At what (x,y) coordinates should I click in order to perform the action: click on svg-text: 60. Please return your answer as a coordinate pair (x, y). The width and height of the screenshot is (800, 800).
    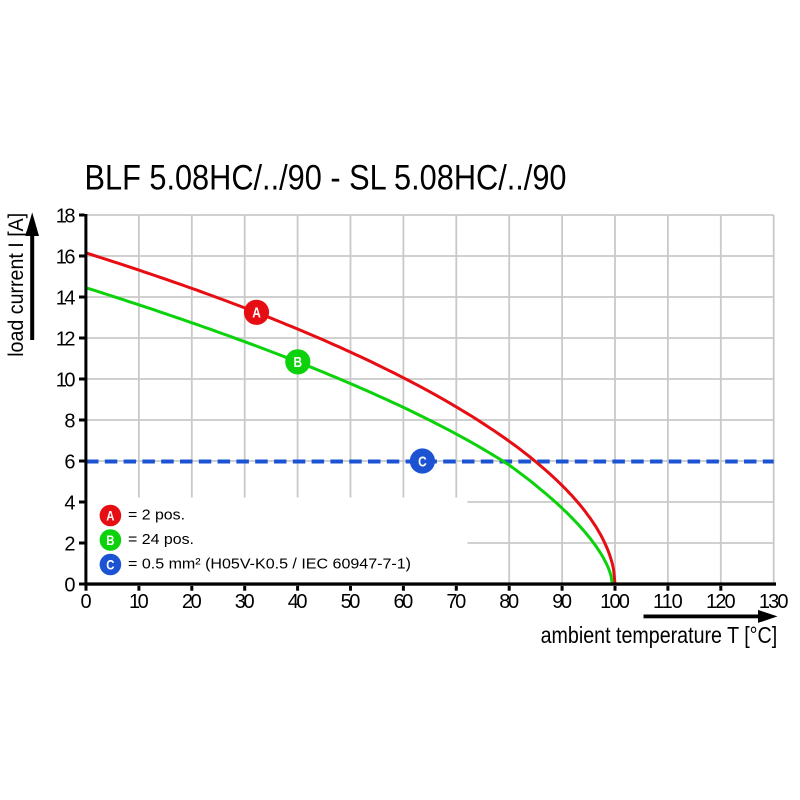
    Looking at the image, I should click on (404, 602).